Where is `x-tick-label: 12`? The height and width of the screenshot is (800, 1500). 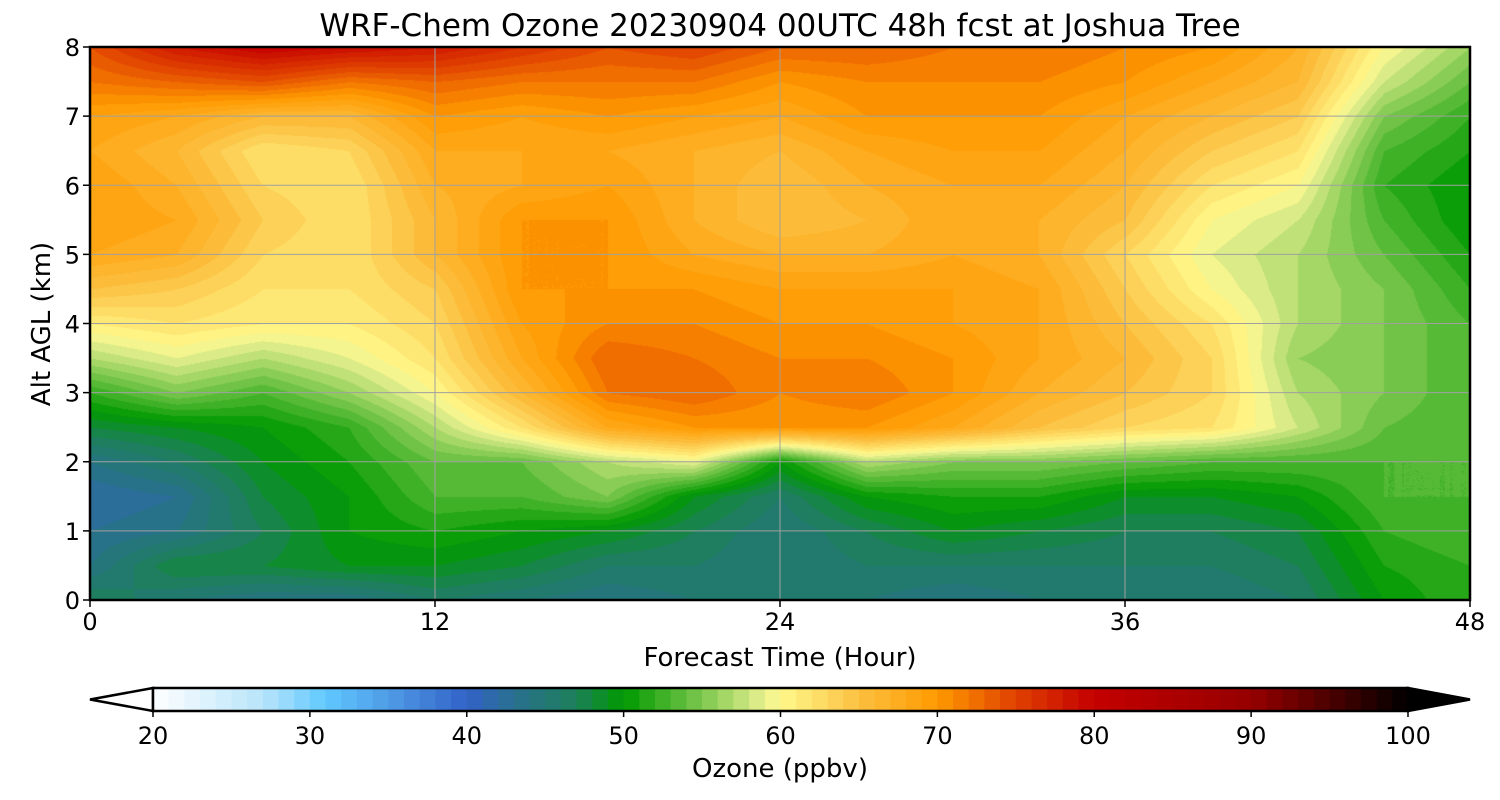 x-tick-label: 12 is located at coordinates (435, 622).